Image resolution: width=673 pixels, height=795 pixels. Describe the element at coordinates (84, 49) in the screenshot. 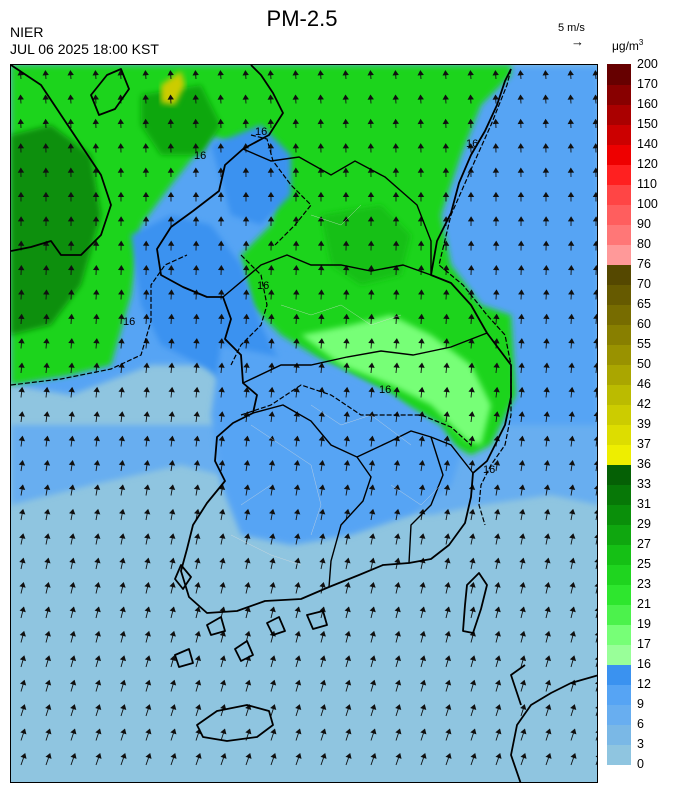

I see `forecast-datetime: JUL 06 2025 18:00 KST` at that location.